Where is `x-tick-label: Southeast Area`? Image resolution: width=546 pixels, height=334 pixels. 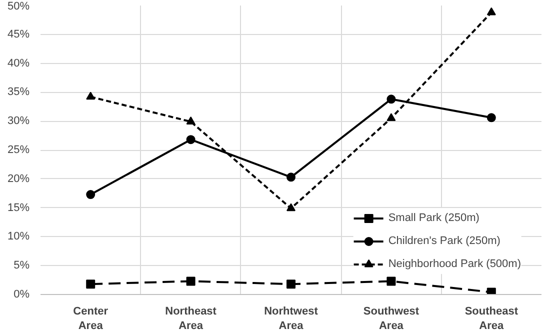 x-tick-label: Southeast Area is located at coordinates (491, 319).